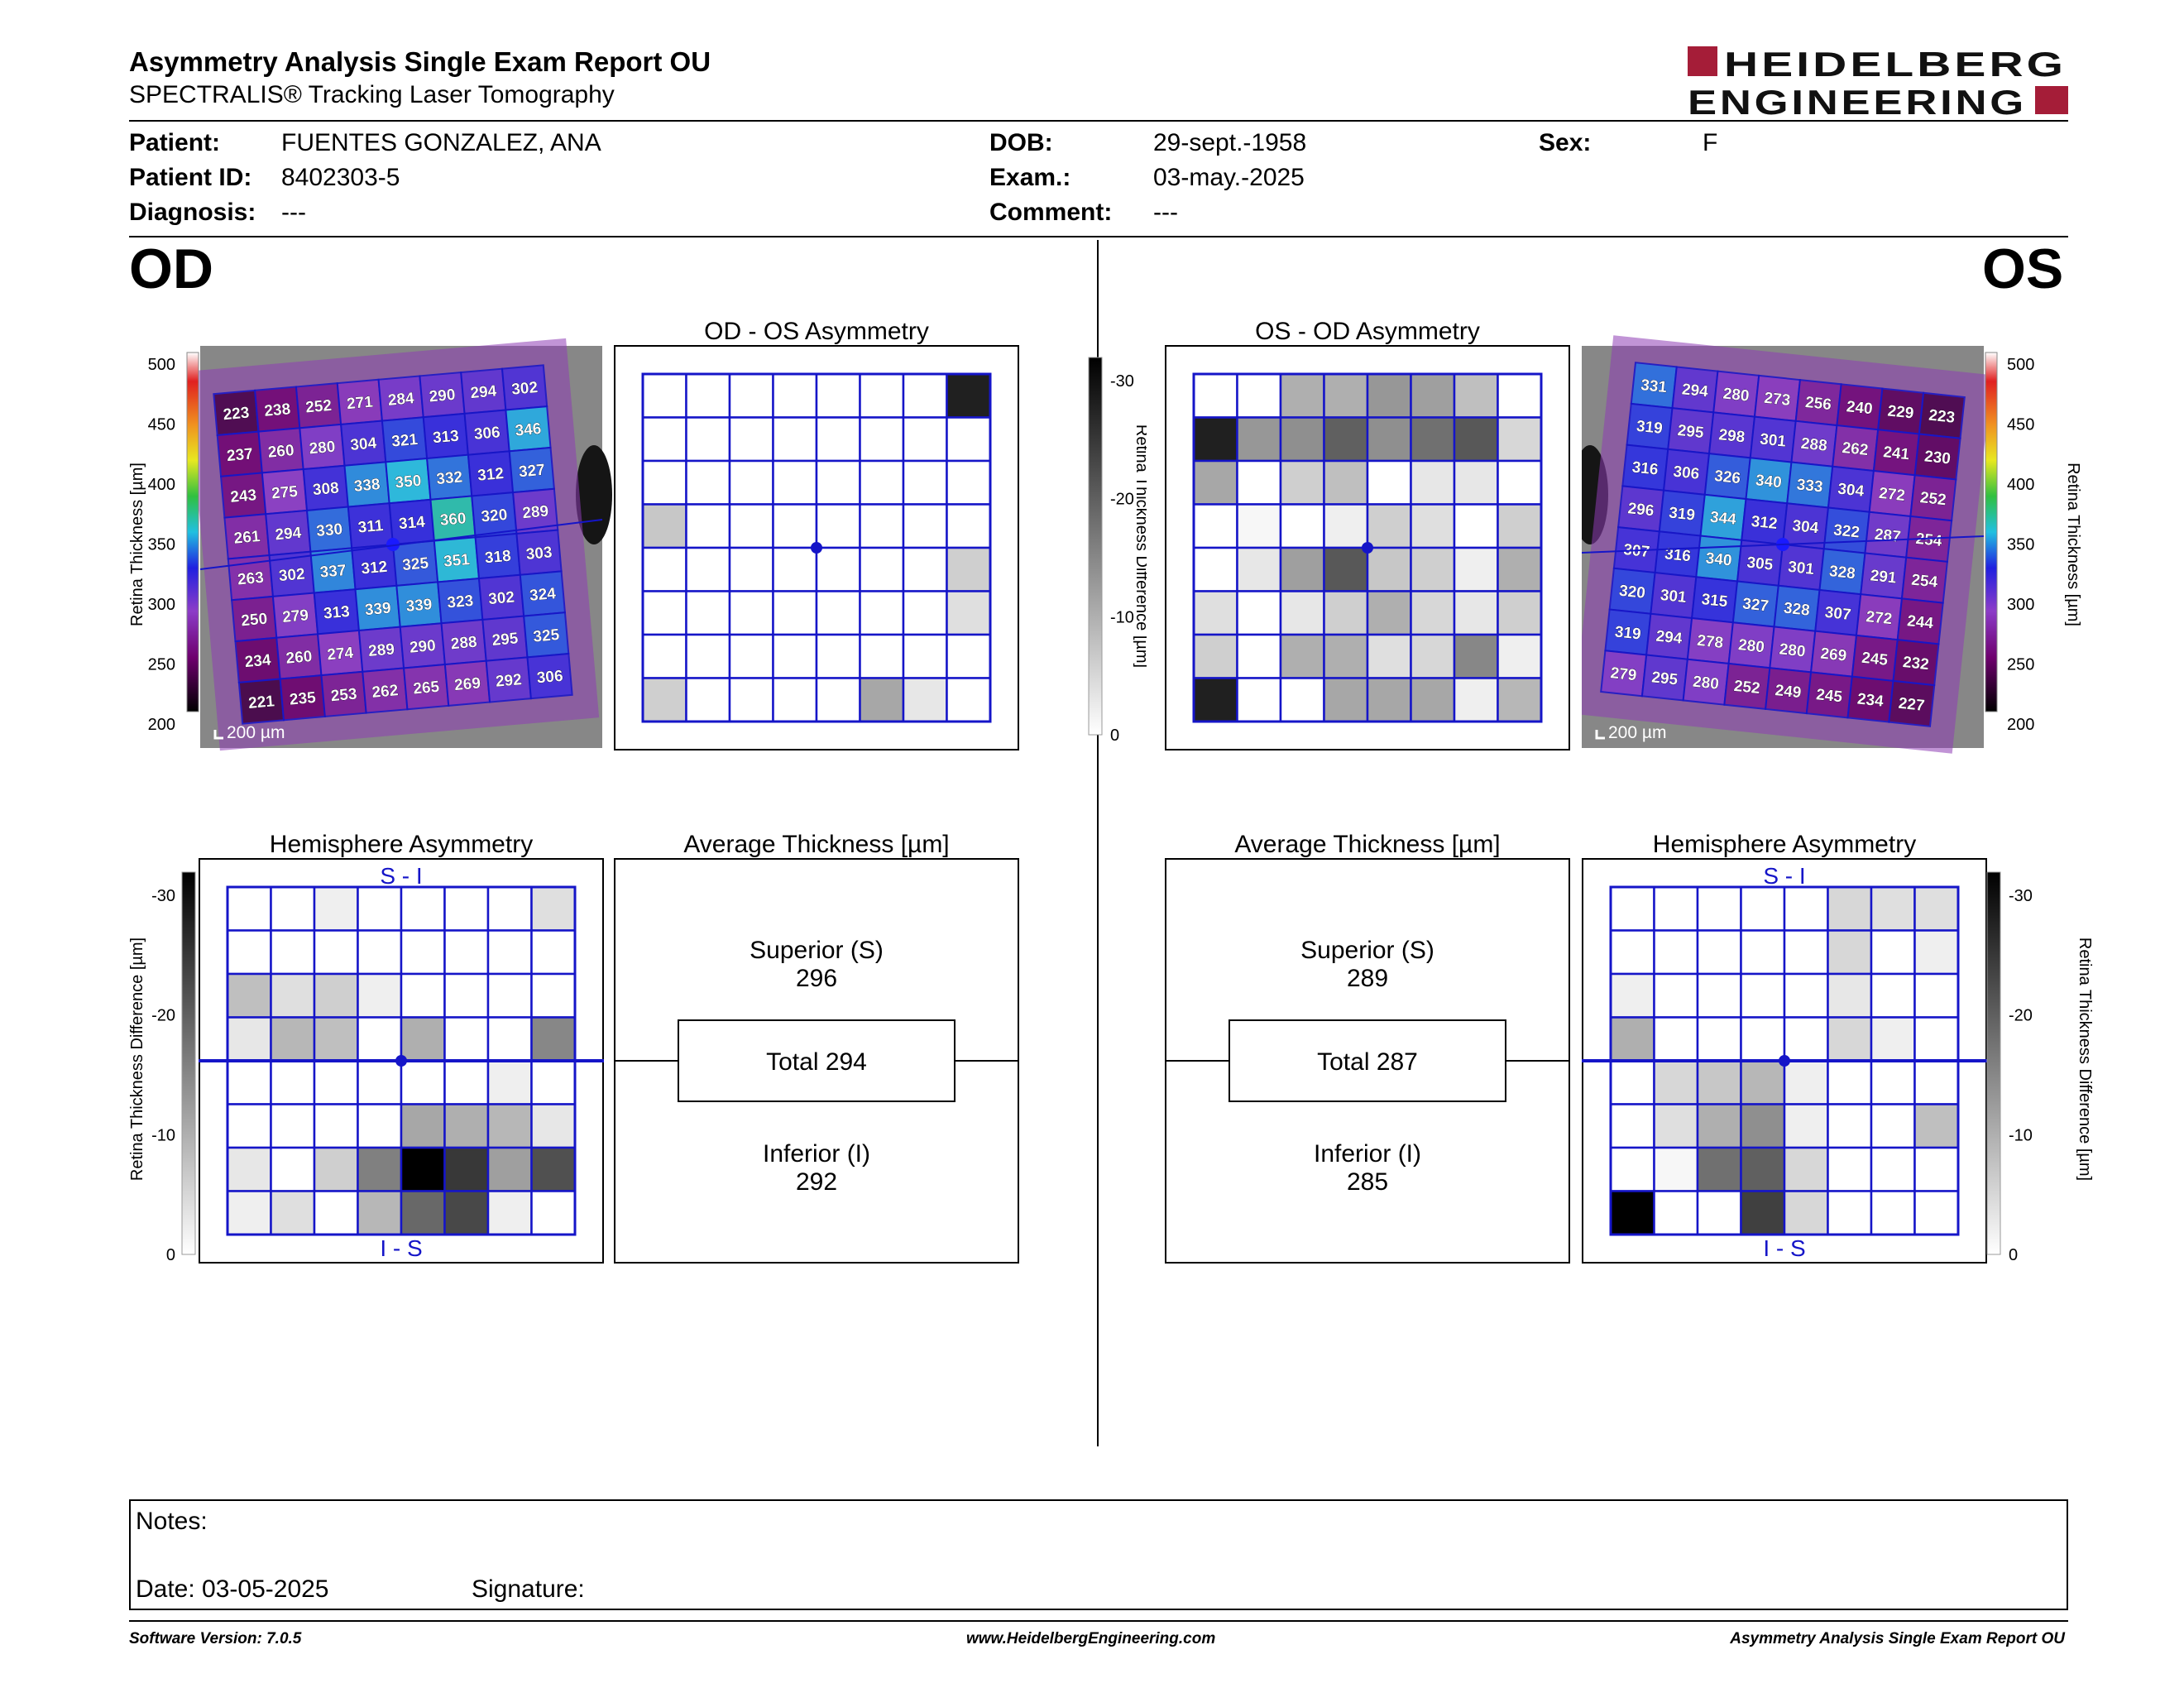  I want to click on thickness-value: 312, so click(490, 475).